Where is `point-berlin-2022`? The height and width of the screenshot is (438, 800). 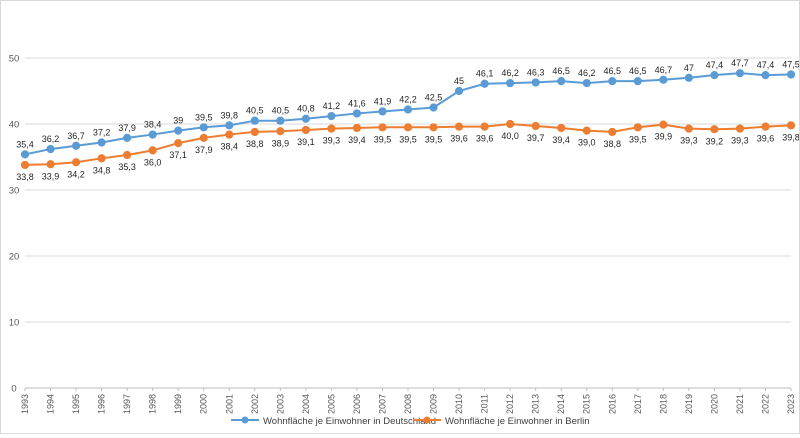
point-berlin-2022 is located at coordinates (765, 126).